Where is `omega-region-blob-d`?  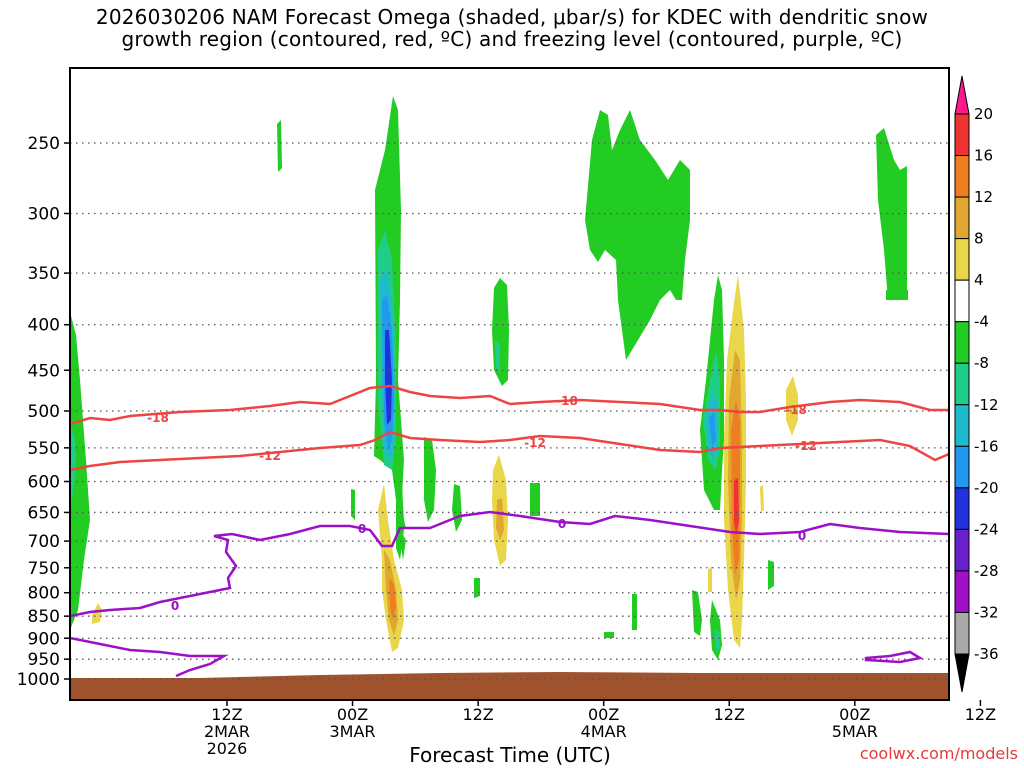
omega-region-blob-d is located at coordinates (477, 588).